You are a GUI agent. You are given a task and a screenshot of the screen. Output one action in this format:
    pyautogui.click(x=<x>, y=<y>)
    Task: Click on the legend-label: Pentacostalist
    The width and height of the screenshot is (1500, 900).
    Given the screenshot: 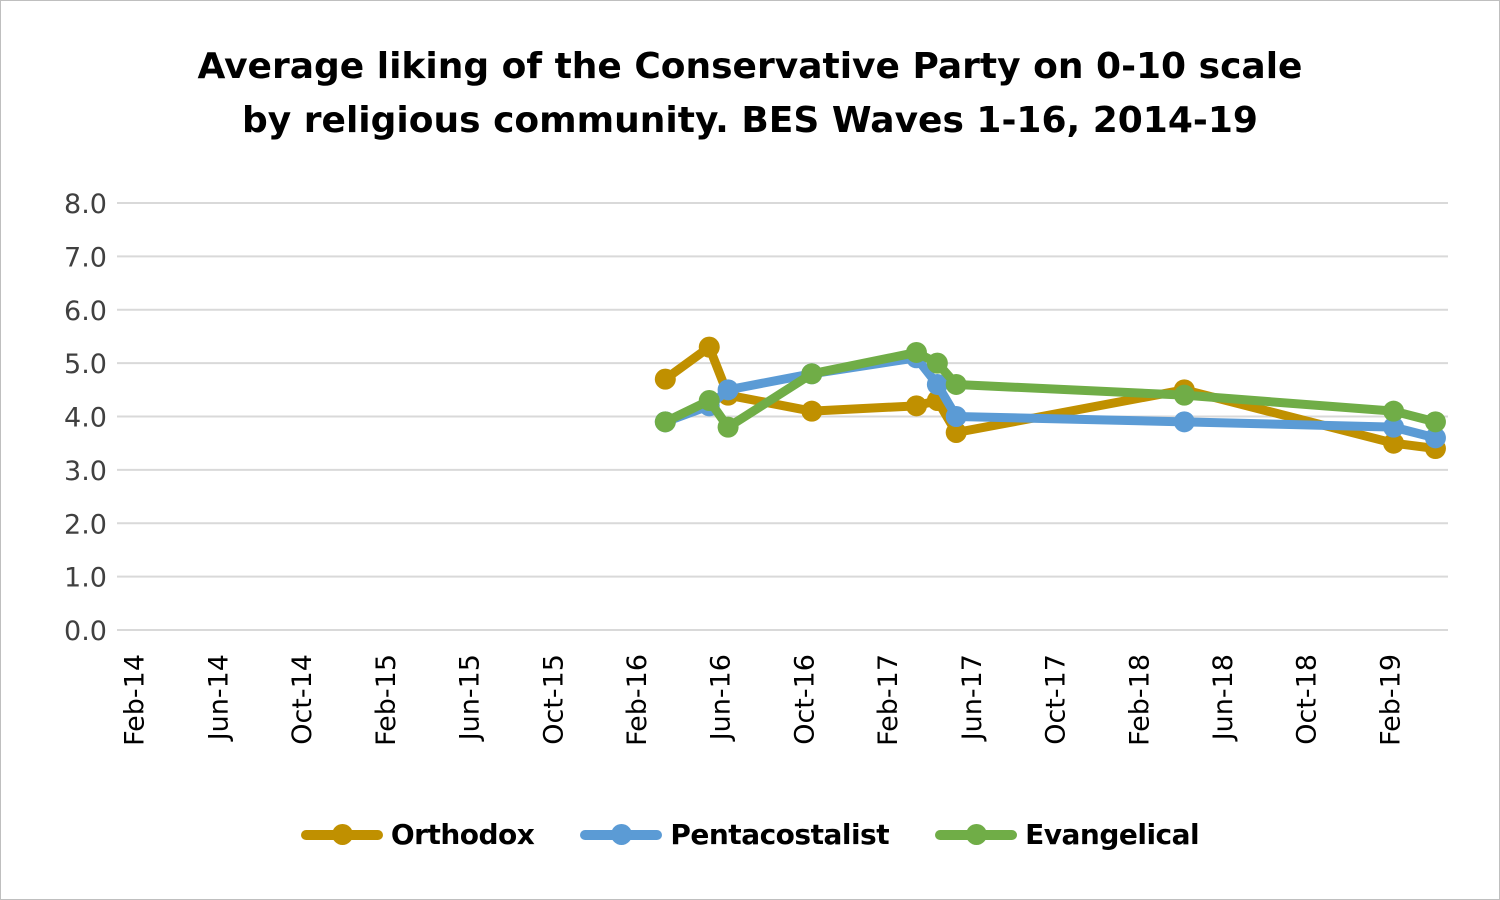 What is the action you would take?
    pyautogui.click(x=780, y=834)
    